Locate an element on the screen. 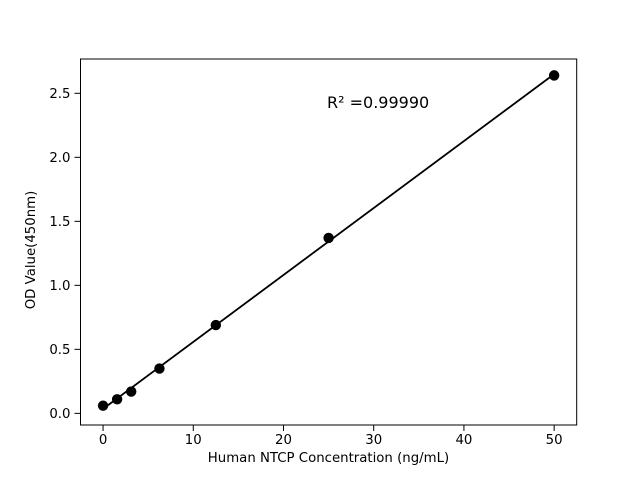  y-axis-tick-label: 2.0 is located at coordinates (59, 158).